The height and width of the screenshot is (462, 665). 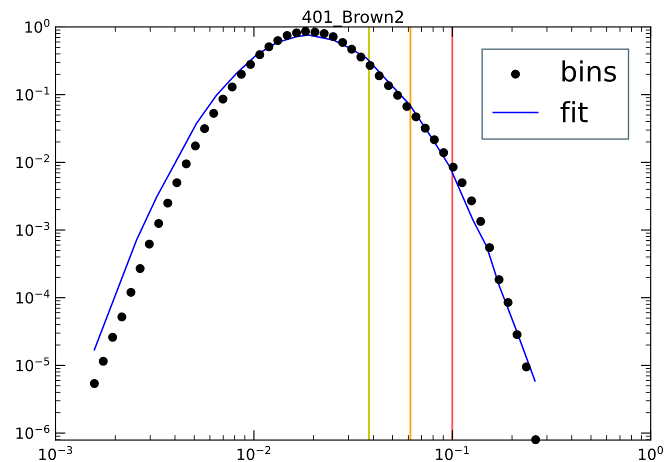 What do you see at coordinates (589, 71) in the screenshot?
I see `legend-label: bins` at bounding box center [589, 71].